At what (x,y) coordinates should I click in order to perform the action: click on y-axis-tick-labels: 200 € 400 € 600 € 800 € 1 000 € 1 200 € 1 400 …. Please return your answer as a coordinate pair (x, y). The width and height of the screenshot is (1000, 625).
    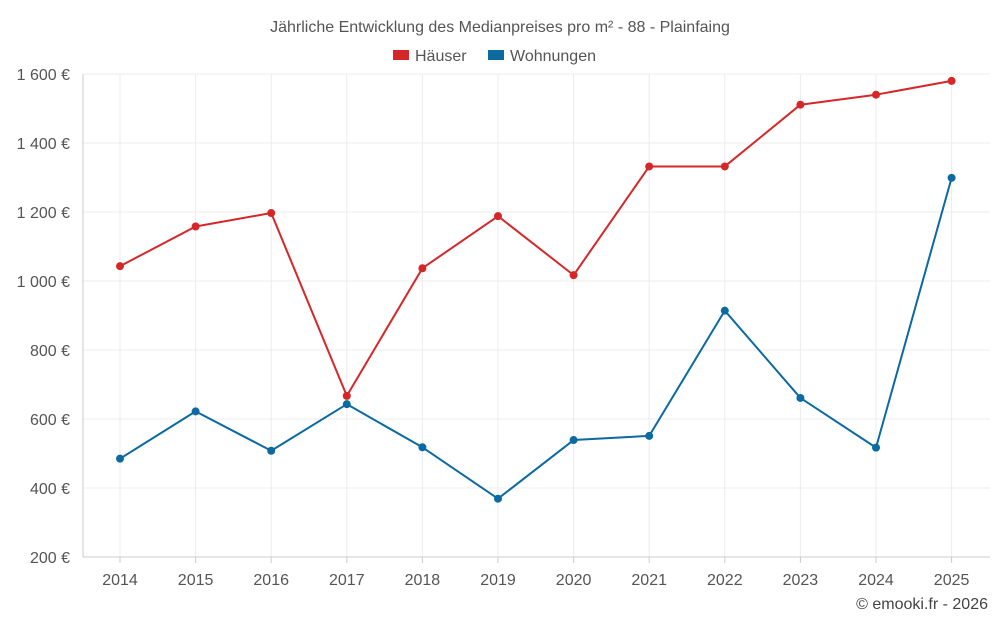
    Looking at the image, I should click on (43, 317).